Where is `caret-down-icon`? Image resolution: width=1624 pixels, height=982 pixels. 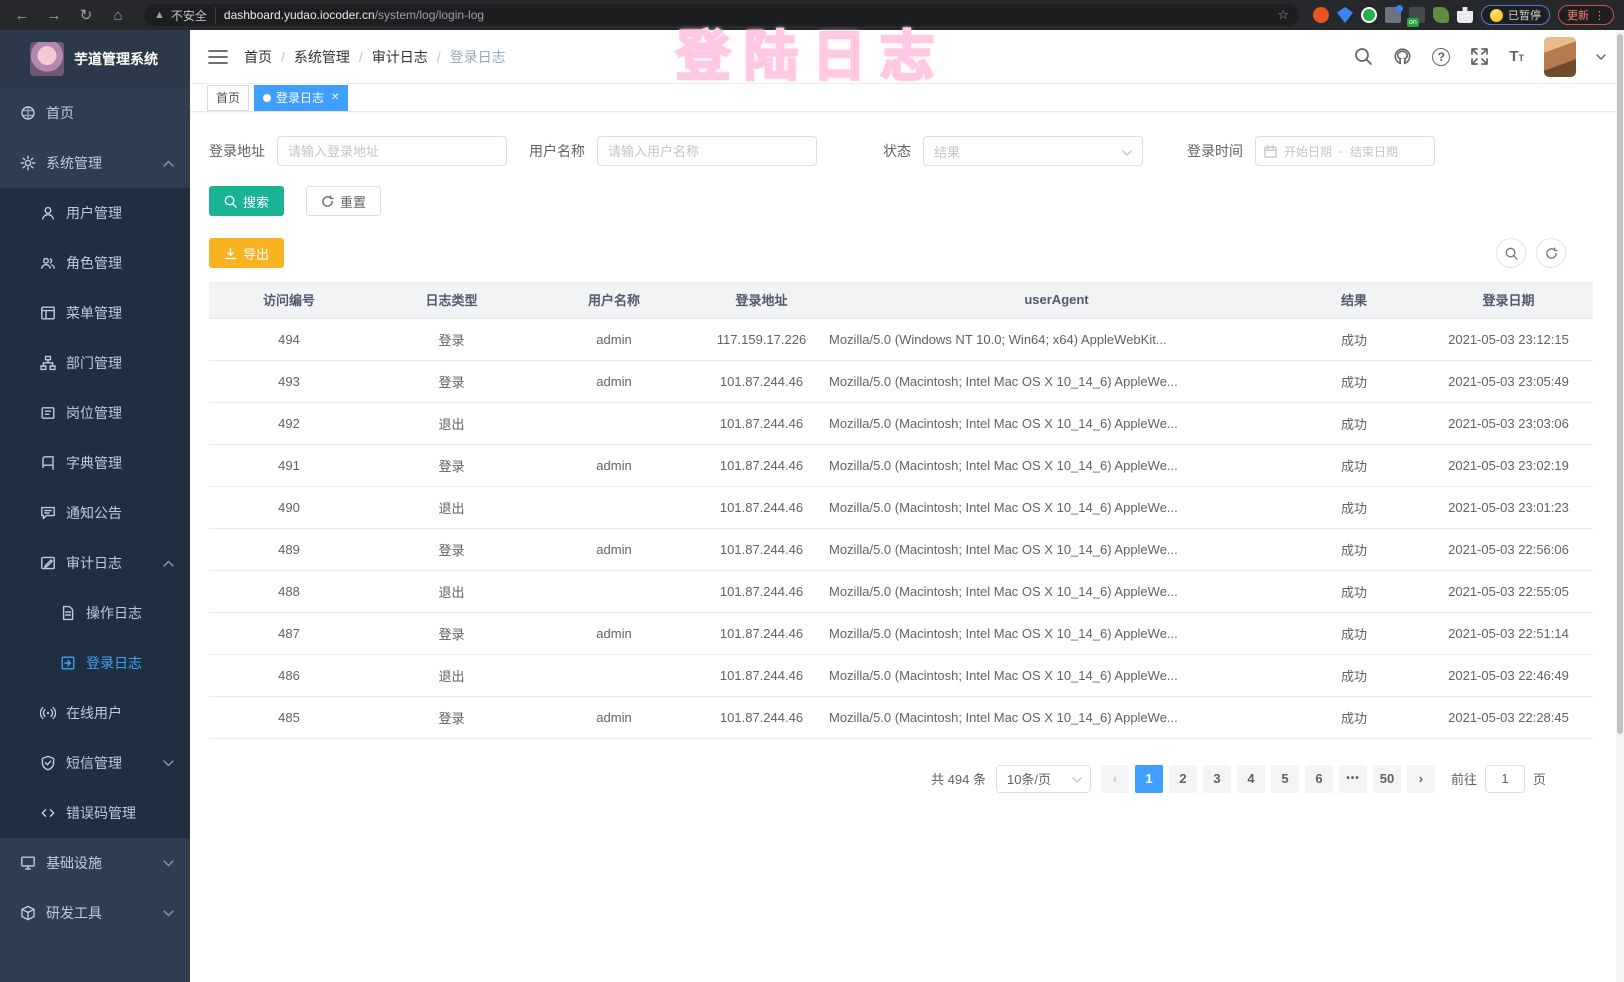
caret-down-icon is located at coordinates (1601, 56).